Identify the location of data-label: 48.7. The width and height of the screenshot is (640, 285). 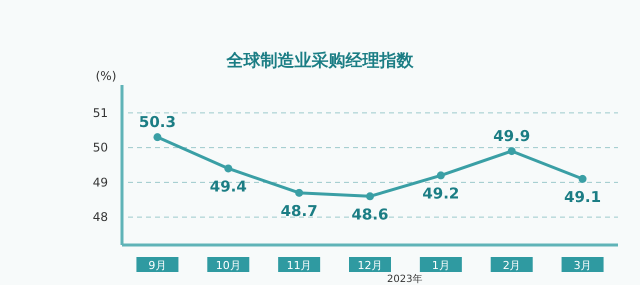
(299, 211).